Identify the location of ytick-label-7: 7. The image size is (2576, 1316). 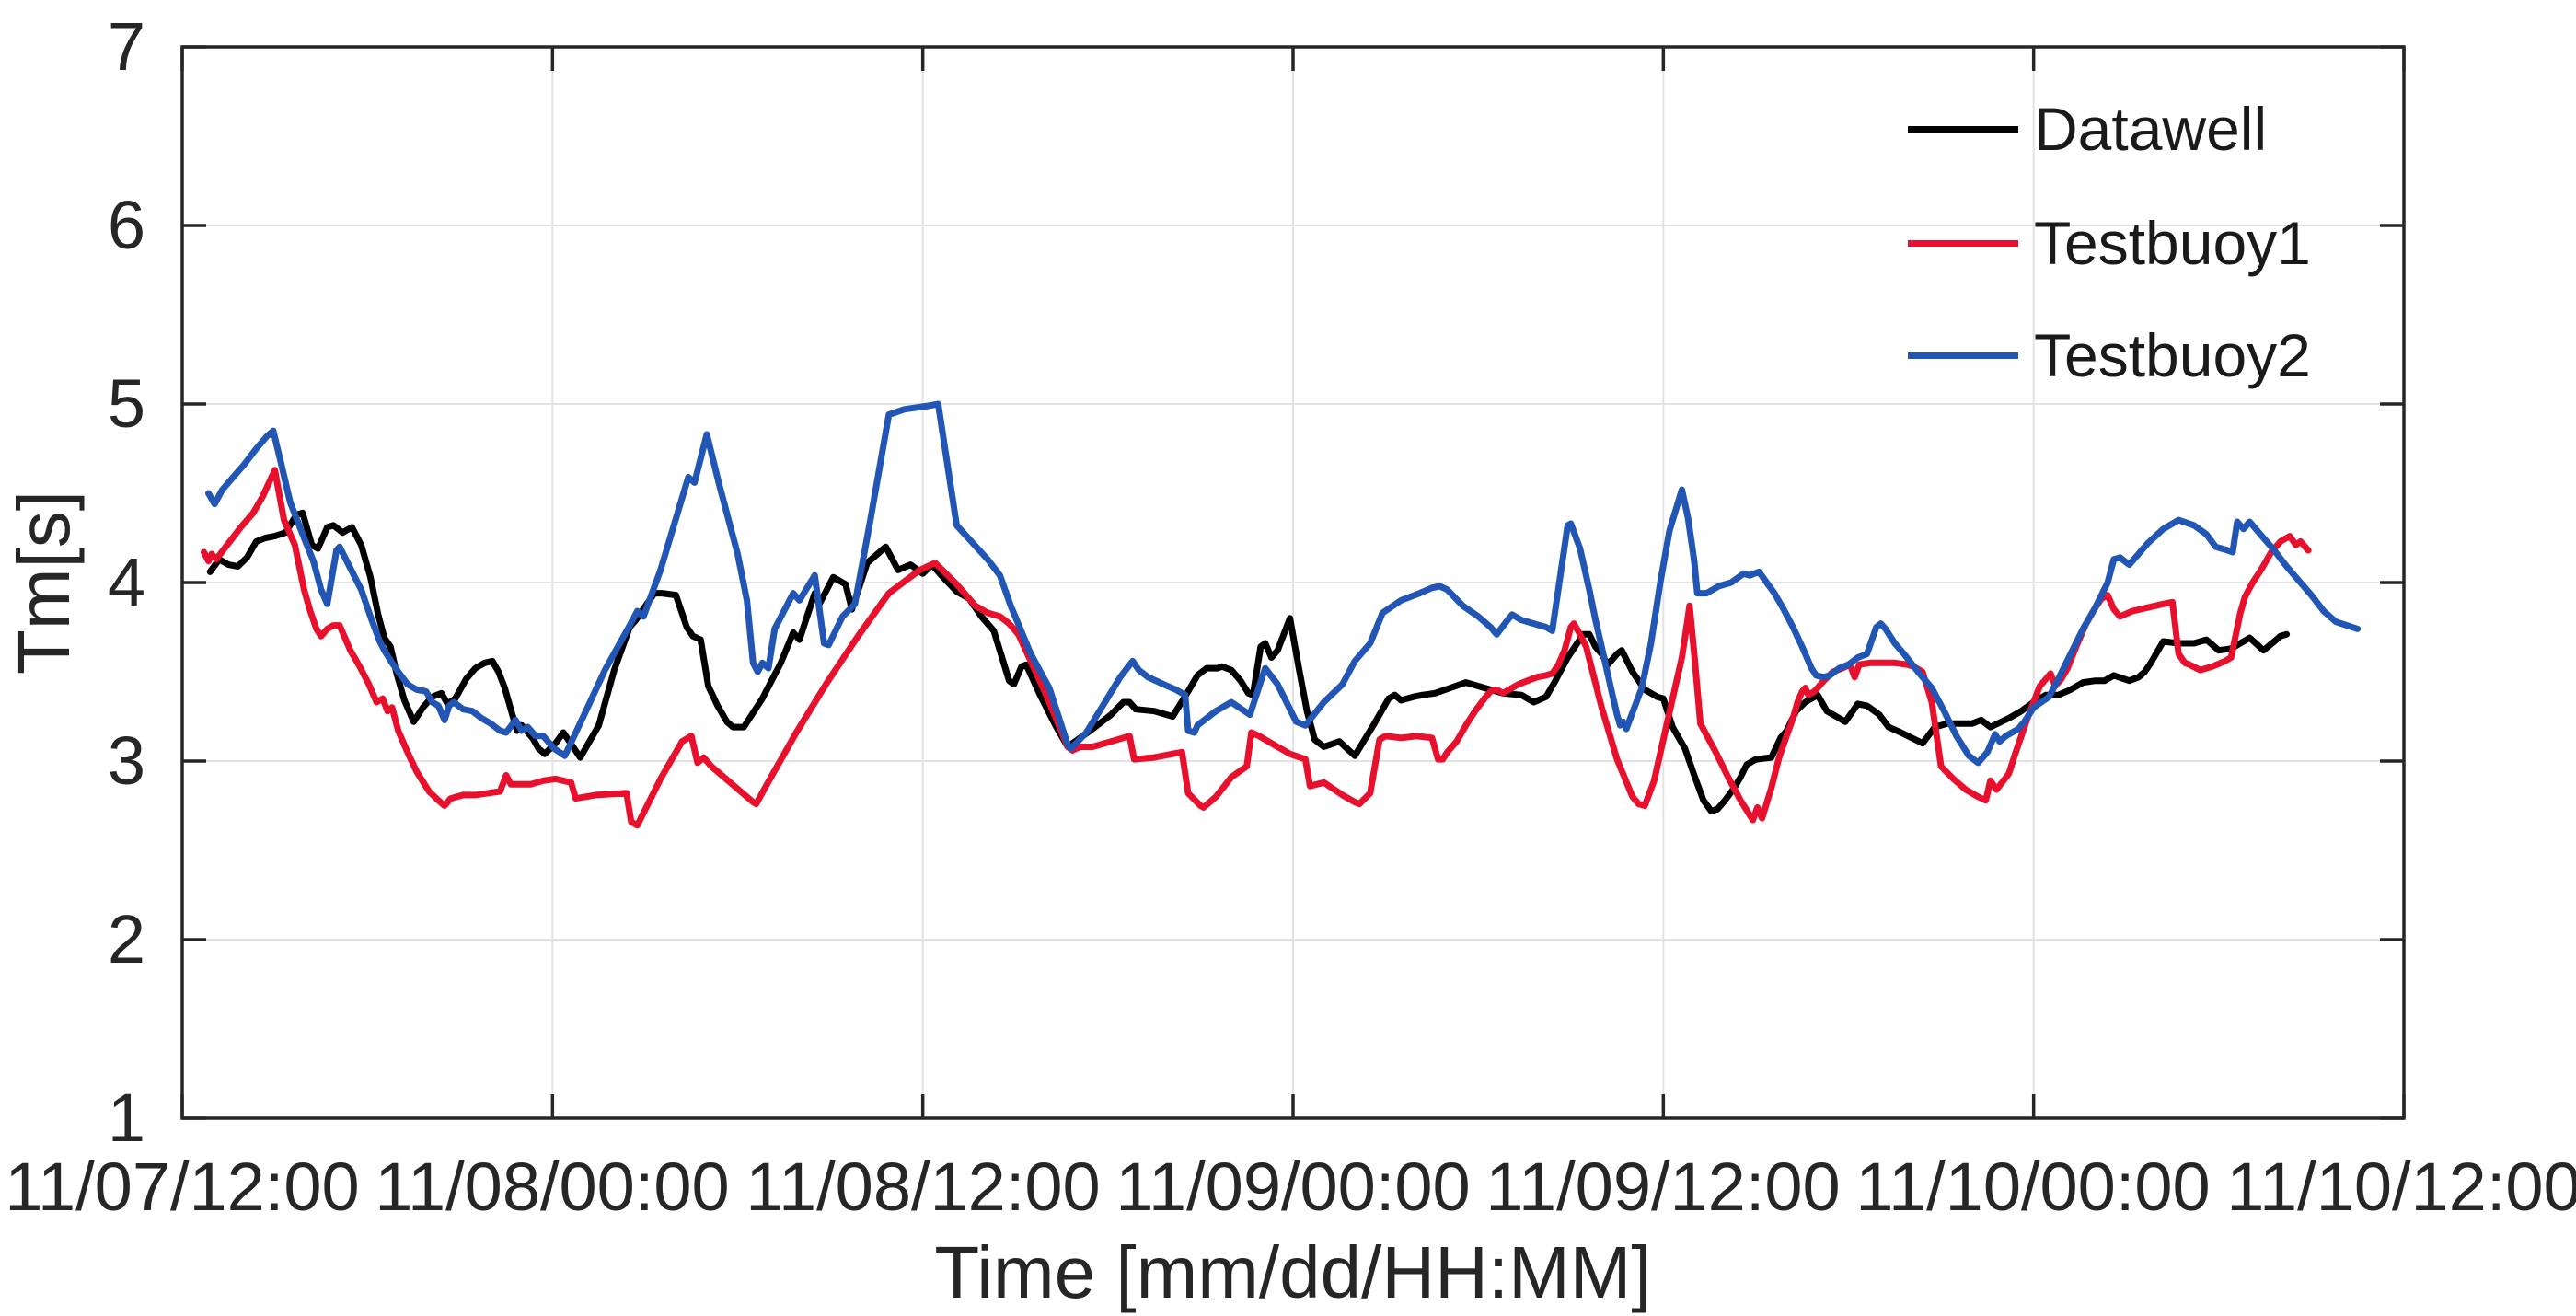
(126, 46).